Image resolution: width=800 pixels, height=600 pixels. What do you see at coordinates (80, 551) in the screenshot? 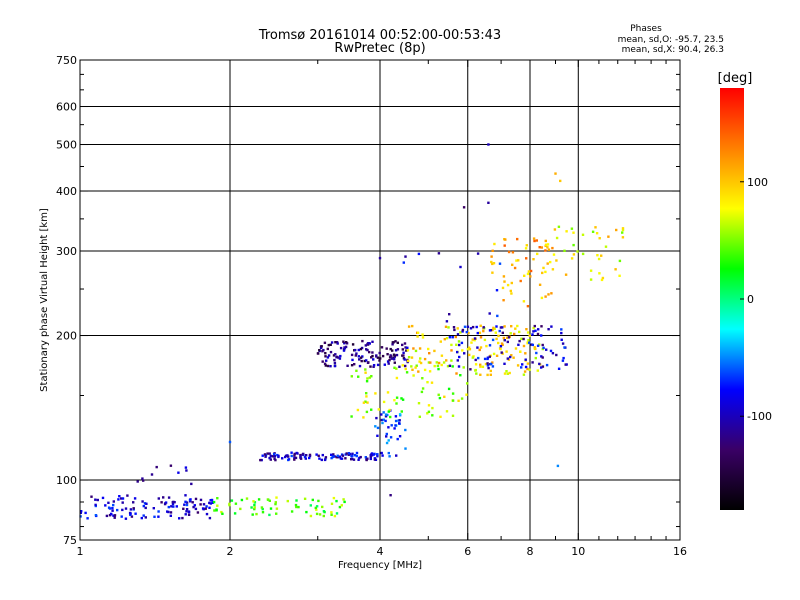
I see `x-tick-label: 1` at bounding box center [80, 551].